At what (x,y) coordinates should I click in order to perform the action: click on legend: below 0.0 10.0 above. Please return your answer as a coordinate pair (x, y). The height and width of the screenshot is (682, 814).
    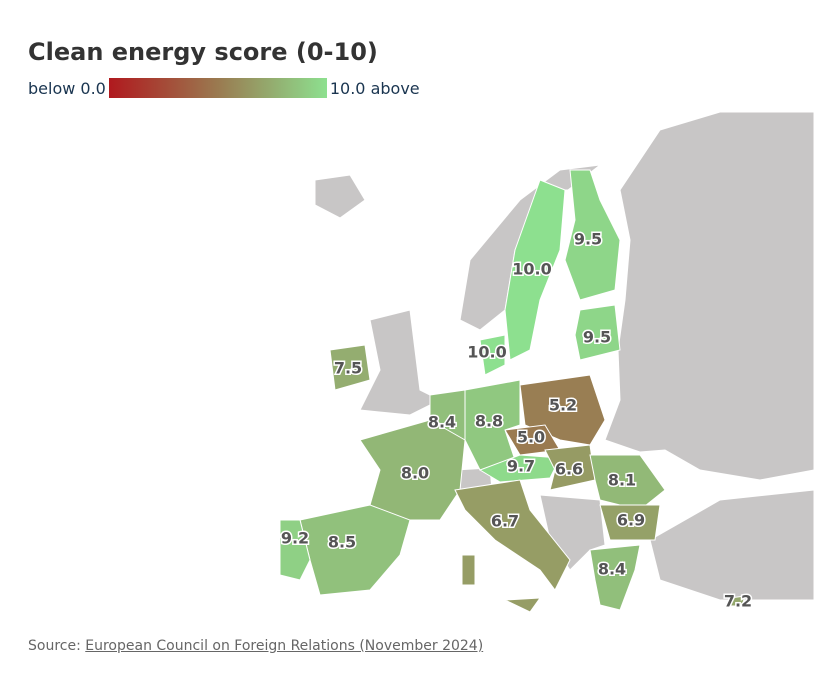
    Looking at the image, I should click on (224, 88).